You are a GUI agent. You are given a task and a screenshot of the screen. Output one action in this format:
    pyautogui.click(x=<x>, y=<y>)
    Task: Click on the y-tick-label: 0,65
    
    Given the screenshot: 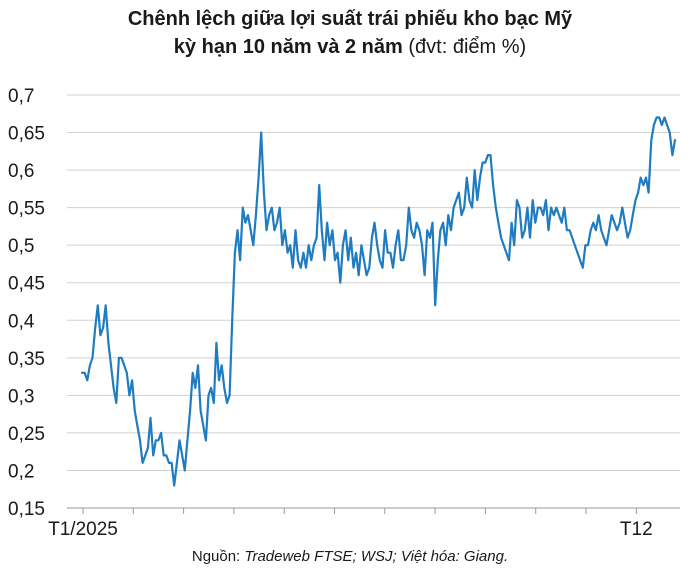 What is the action you would take?
    pyautogui.click(x=26, y=134)
    